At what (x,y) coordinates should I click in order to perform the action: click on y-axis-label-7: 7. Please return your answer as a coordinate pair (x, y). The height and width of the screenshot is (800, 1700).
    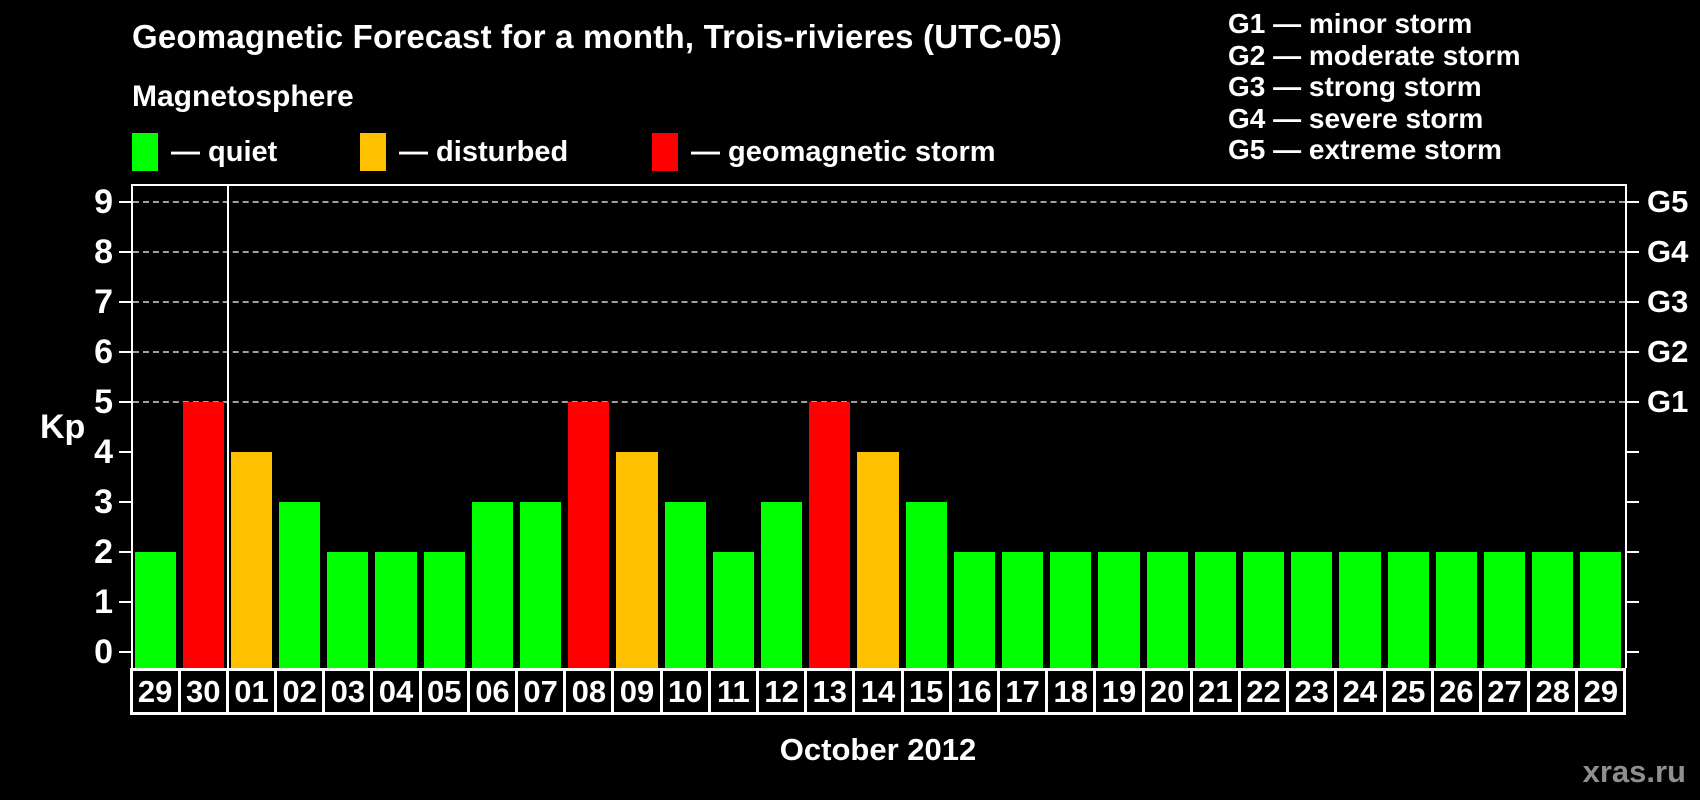
    Looking at the image, I should click on (103, 302).